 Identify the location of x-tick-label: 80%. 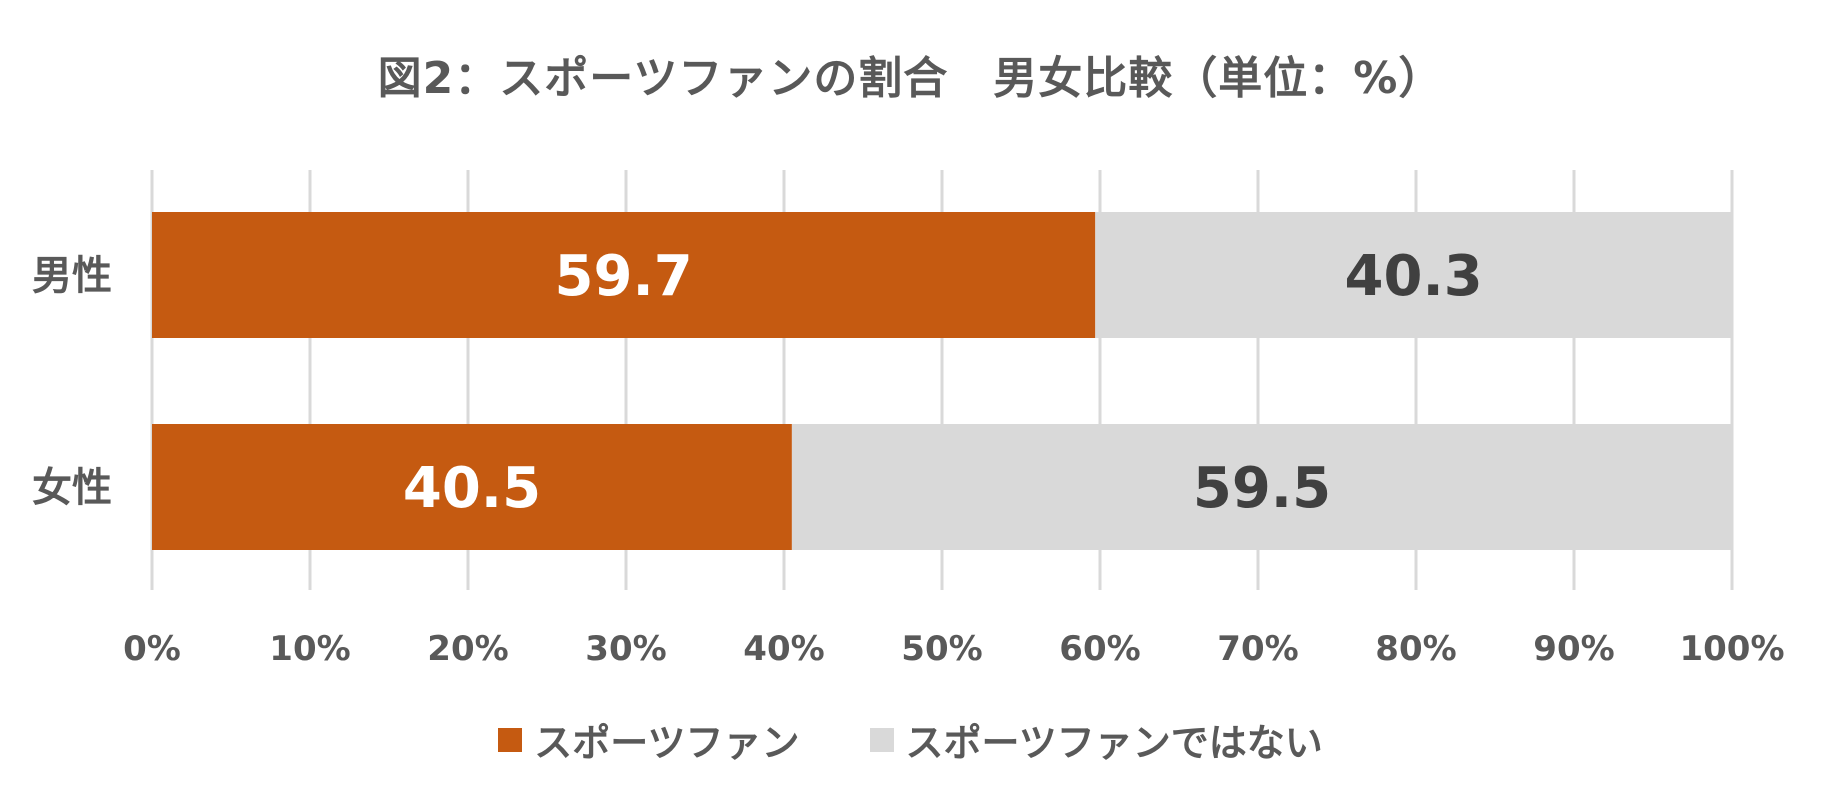
(1415, 649).